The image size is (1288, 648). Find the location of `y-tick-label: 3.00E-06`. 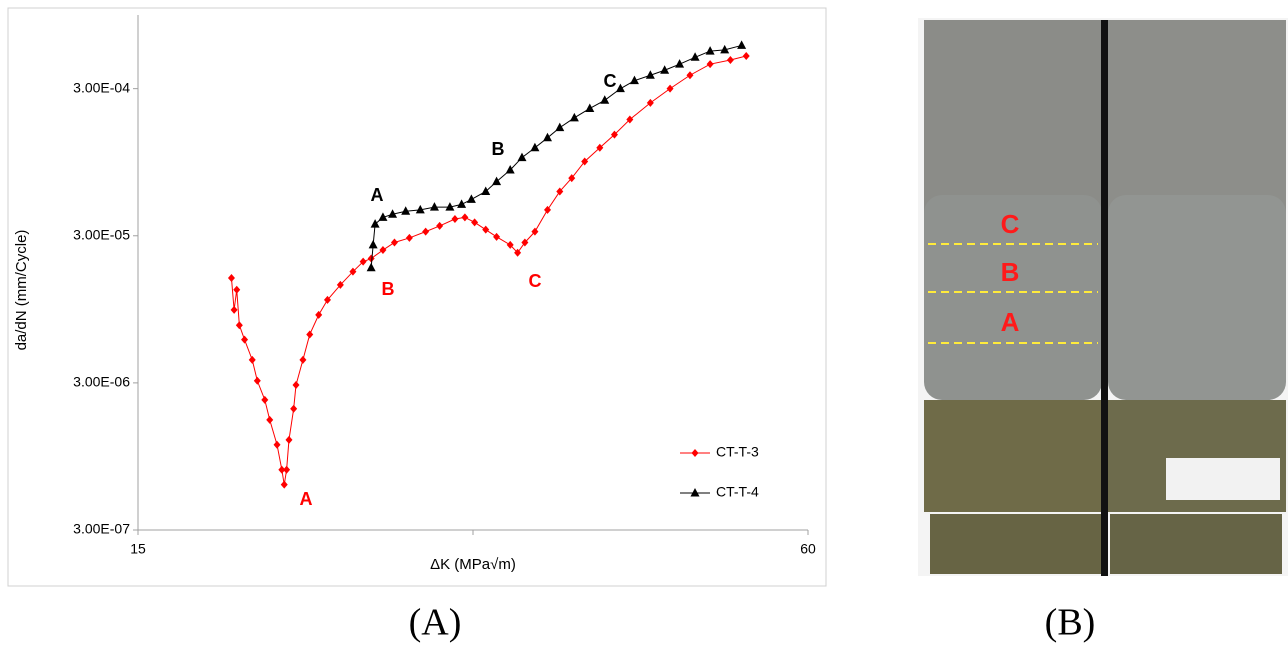

y-tick-label: 3.00E-06 is located at coordinates (101, 382).